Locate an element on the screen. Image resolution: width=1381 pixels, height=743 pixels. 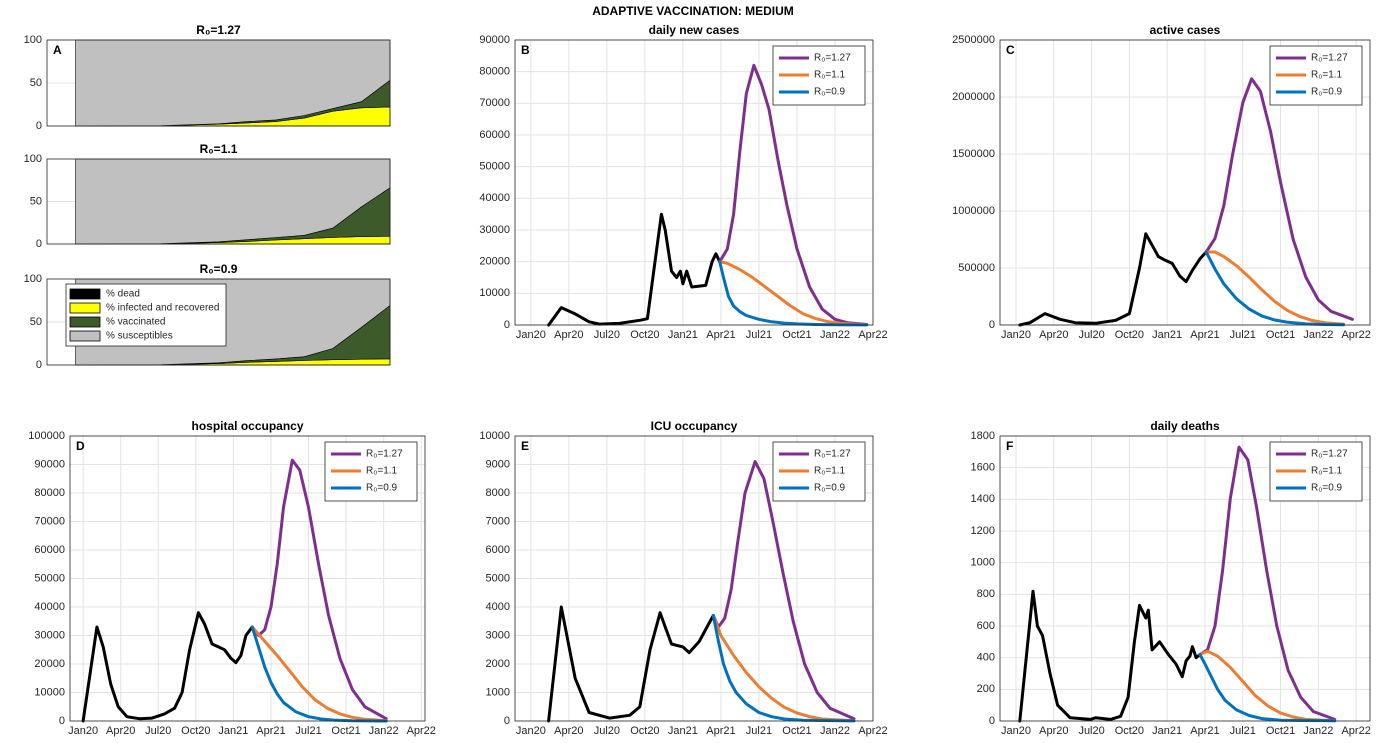
chart-title: daily deaths is located at coordinates (1185, 426).